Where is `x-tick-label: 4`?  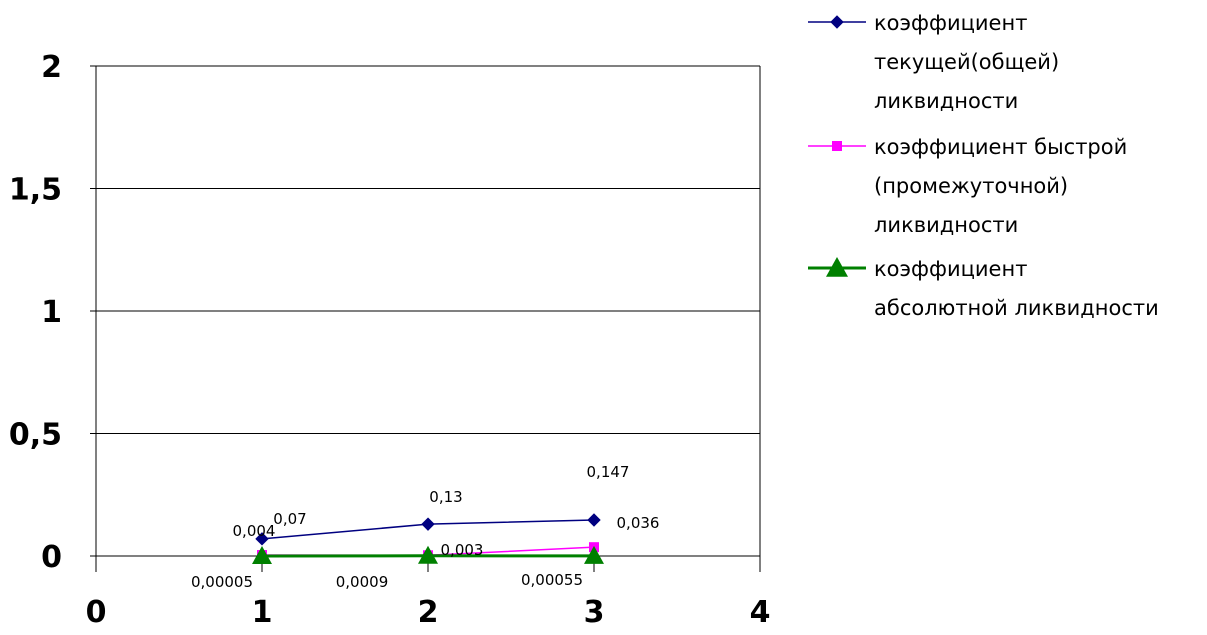
x-tick-label: 4 is located at coordinates (760, 612).